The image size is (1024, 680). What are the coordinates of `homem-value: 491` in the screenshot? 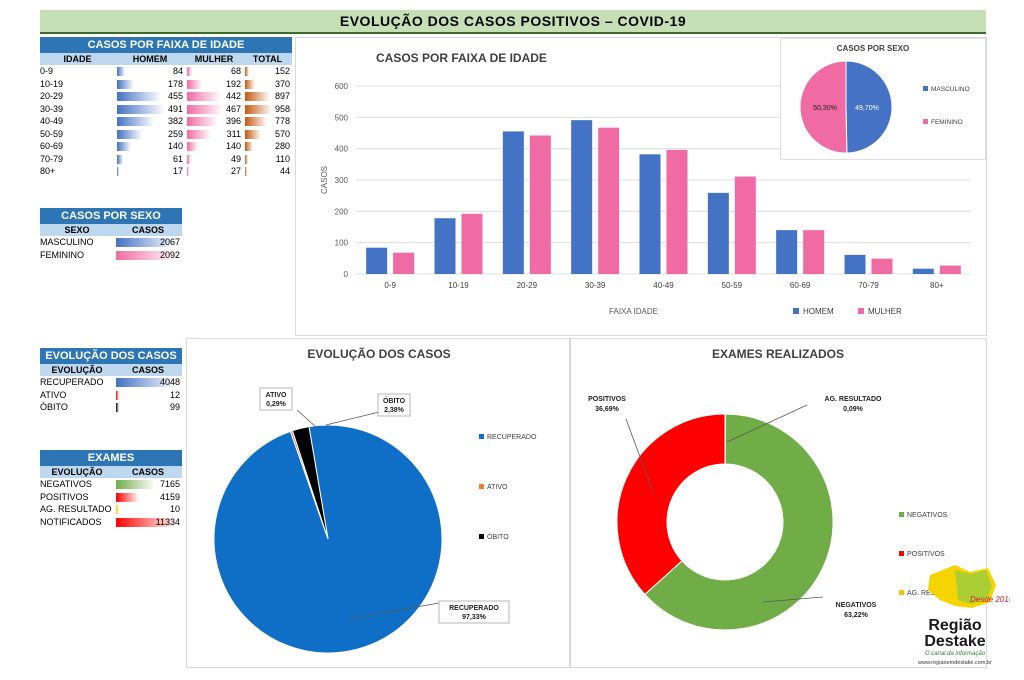 It's located at (175, 108).